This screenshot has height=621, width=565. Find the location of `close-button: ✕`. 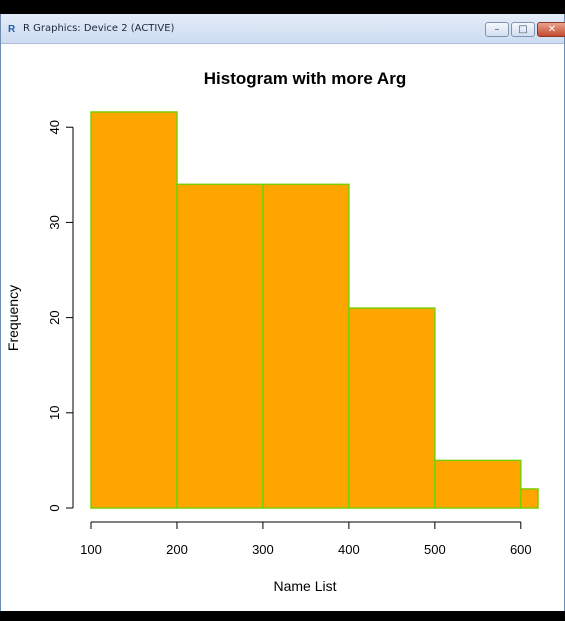

close-button: ✕ is located at coordinates (551, 29).